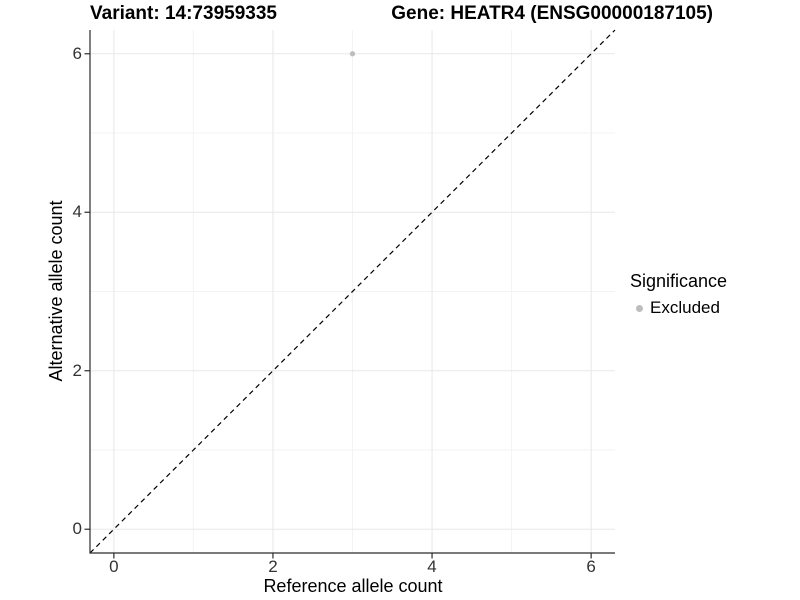 The image size is (800, 600). What do you see at coordinates (56, 291) in the screenshot?
I see `y-axis-title: Alternative allele count` at bounding box center [56, 291].